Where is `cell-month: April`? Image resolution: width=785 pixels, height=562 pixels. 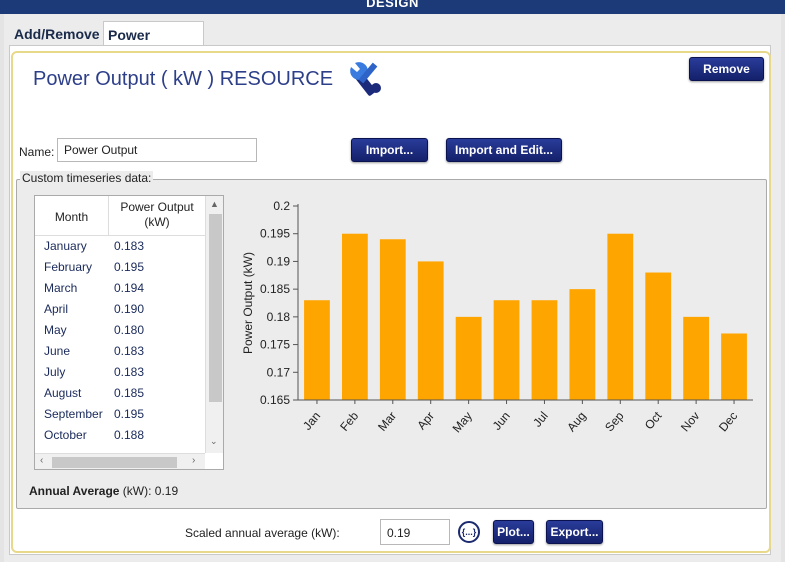
cell-month: April is located at coordinates (56, 309).